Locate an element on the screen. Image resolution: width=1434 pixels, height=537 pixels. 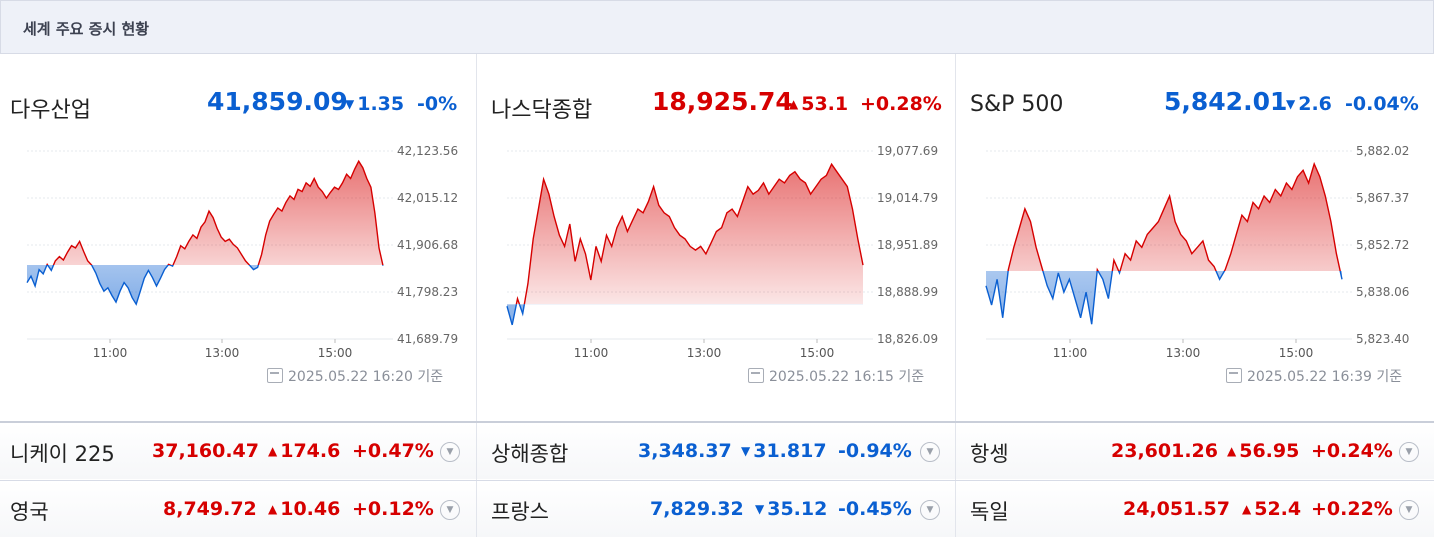
y-tick-label: 18,826.09 is located at coordinates (907, 339).